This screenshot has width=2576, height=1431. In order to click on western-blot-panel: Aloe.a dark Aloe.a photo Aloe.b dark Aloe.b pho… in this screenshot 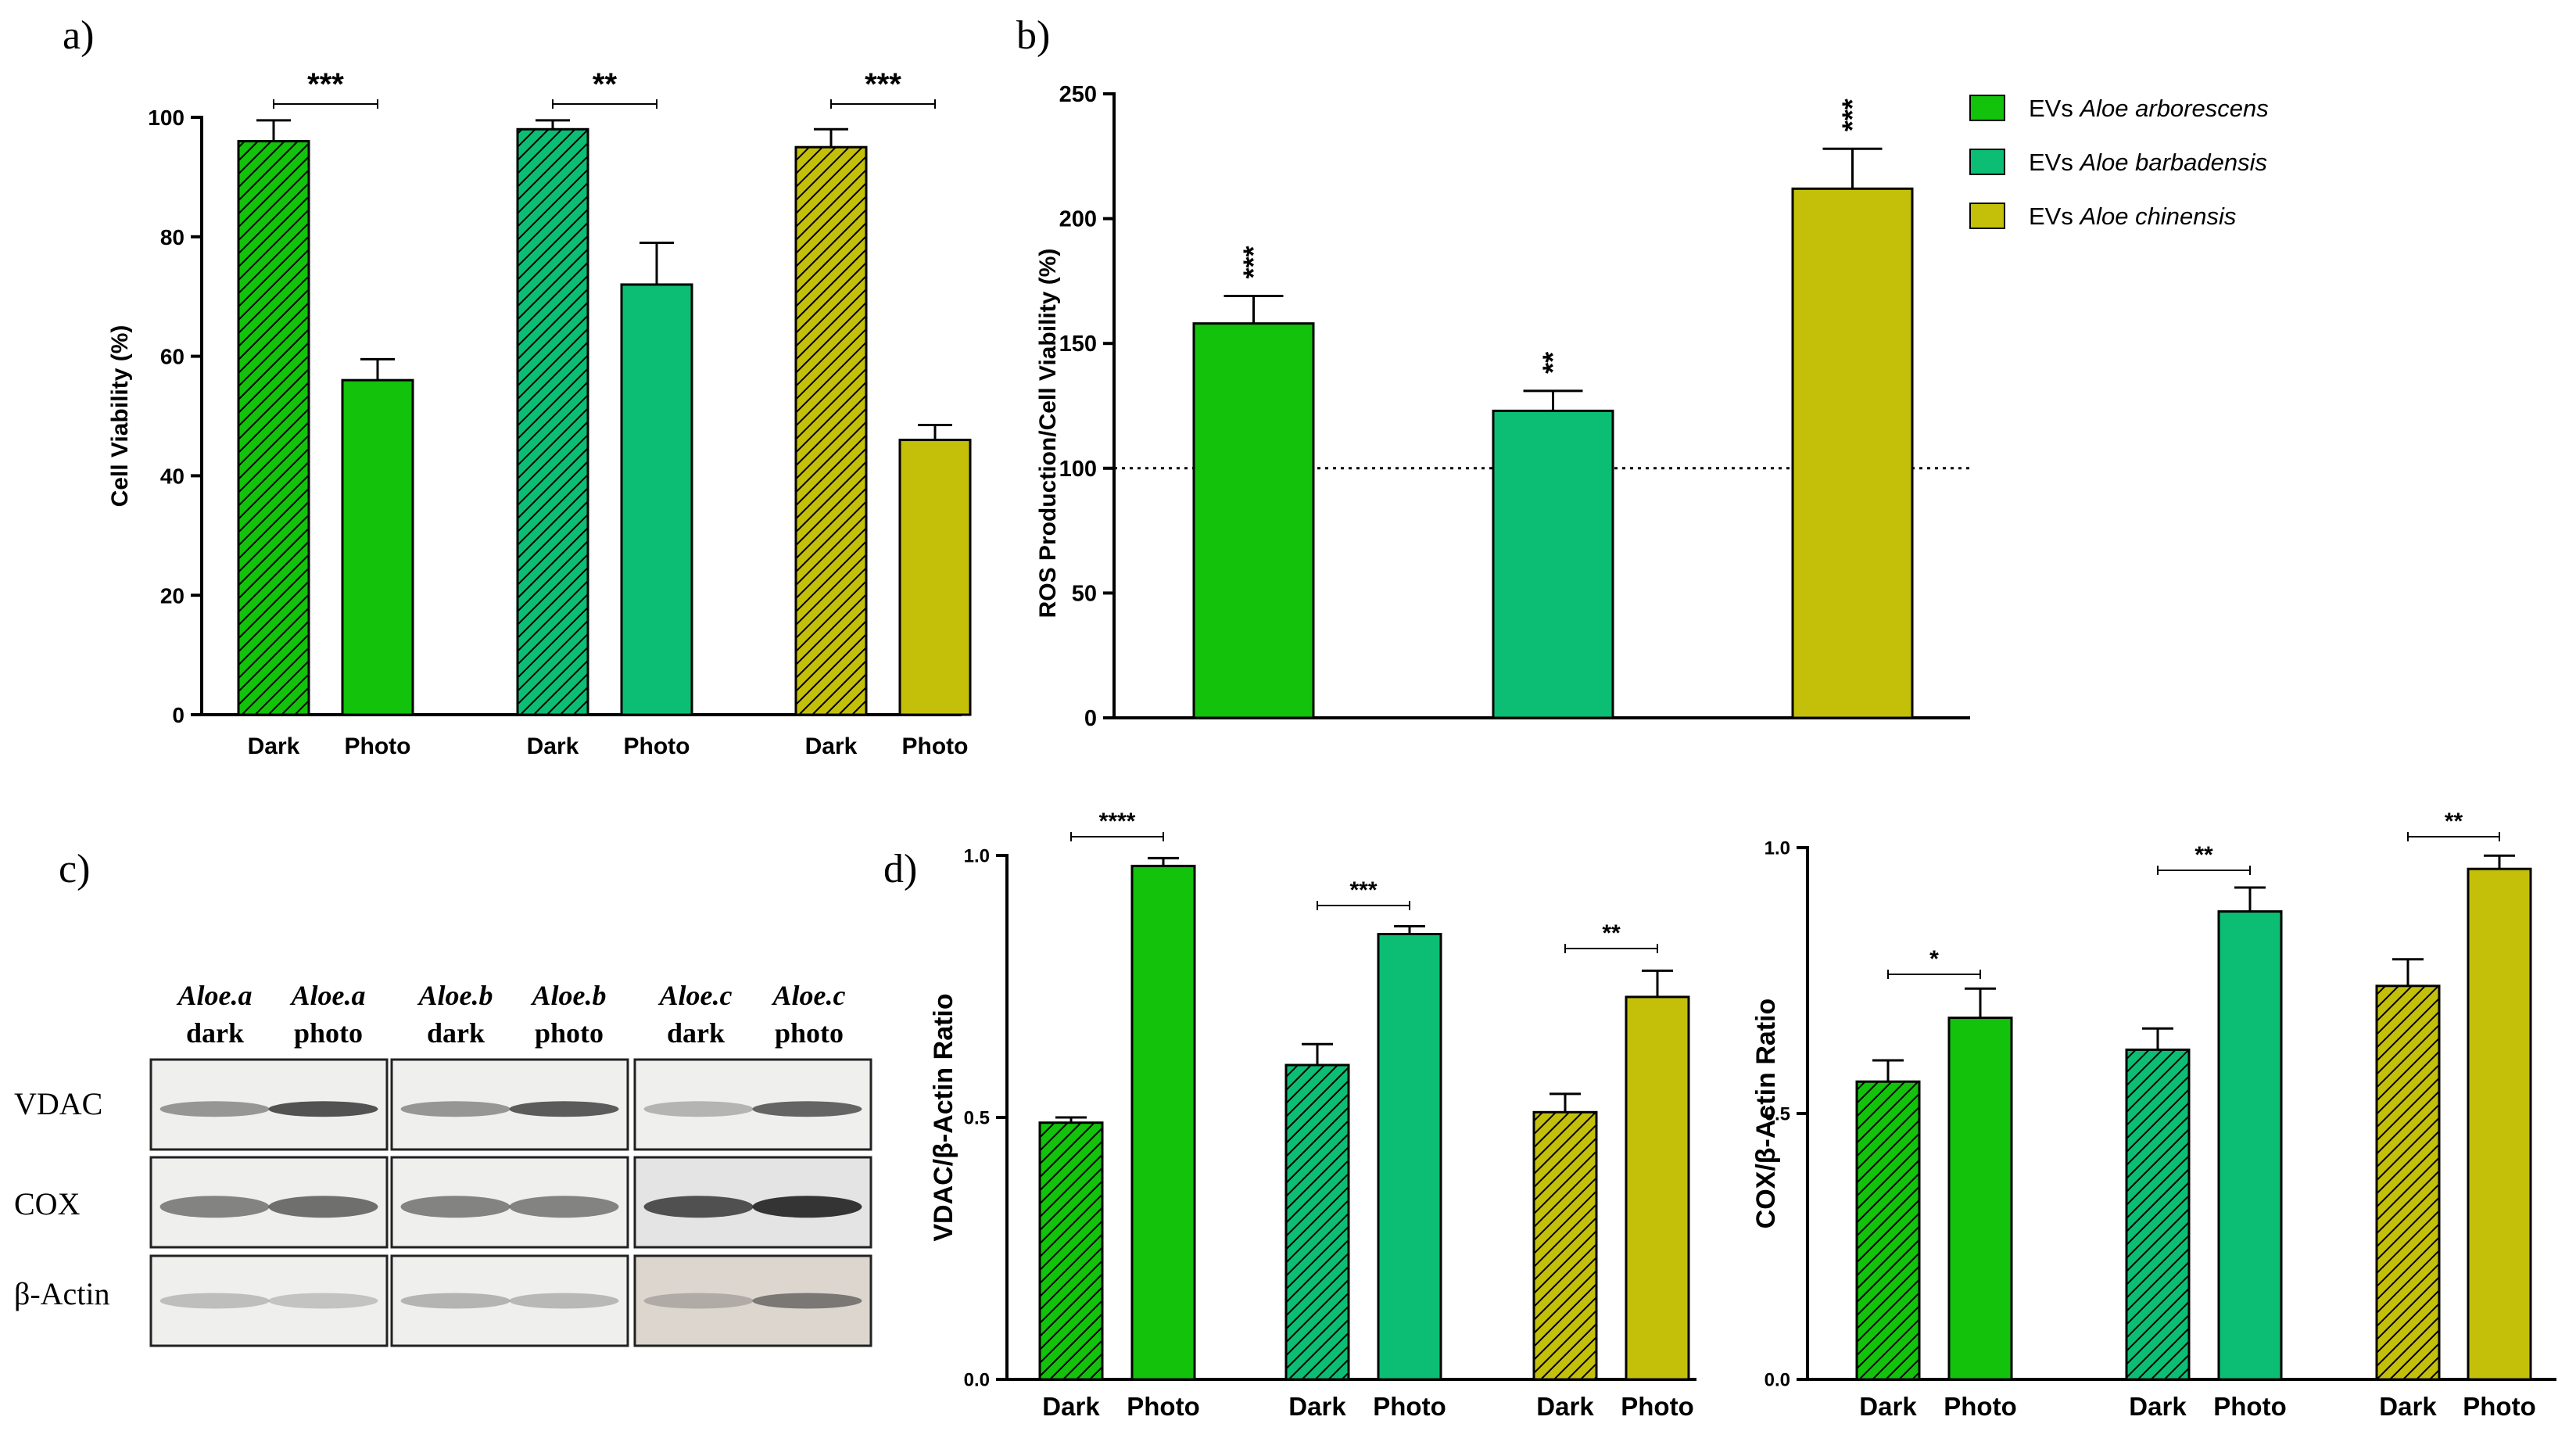, I will do `click(443, 1164)`.